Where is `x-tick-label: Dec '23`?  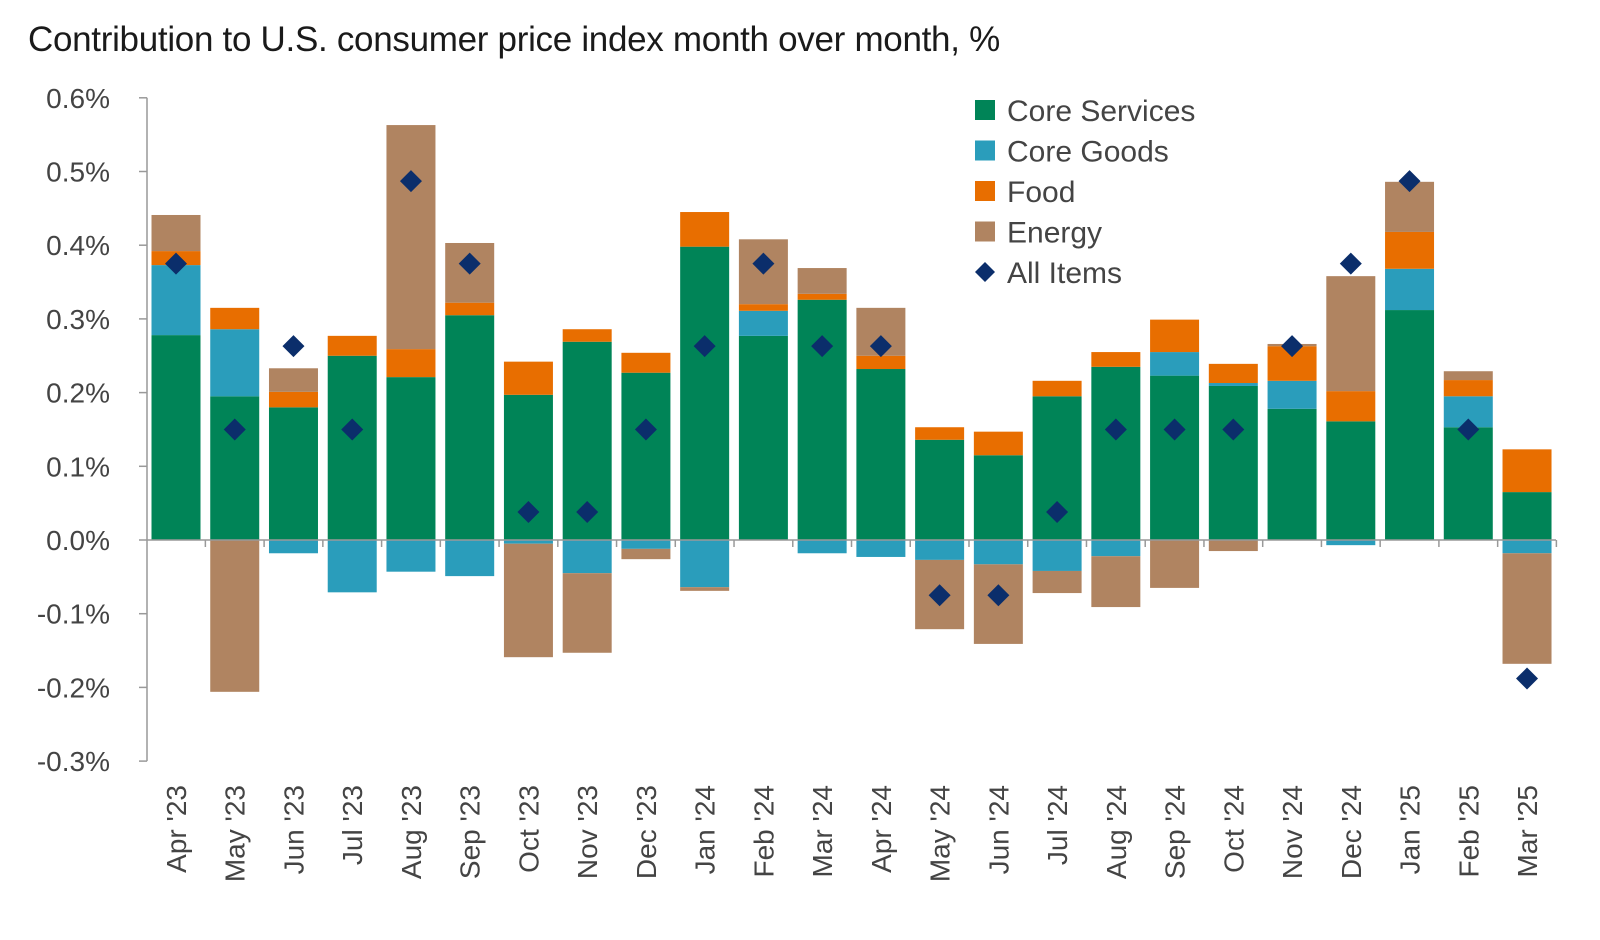
x-tick-label: Dec '23 is located at coordinates (646, 832).